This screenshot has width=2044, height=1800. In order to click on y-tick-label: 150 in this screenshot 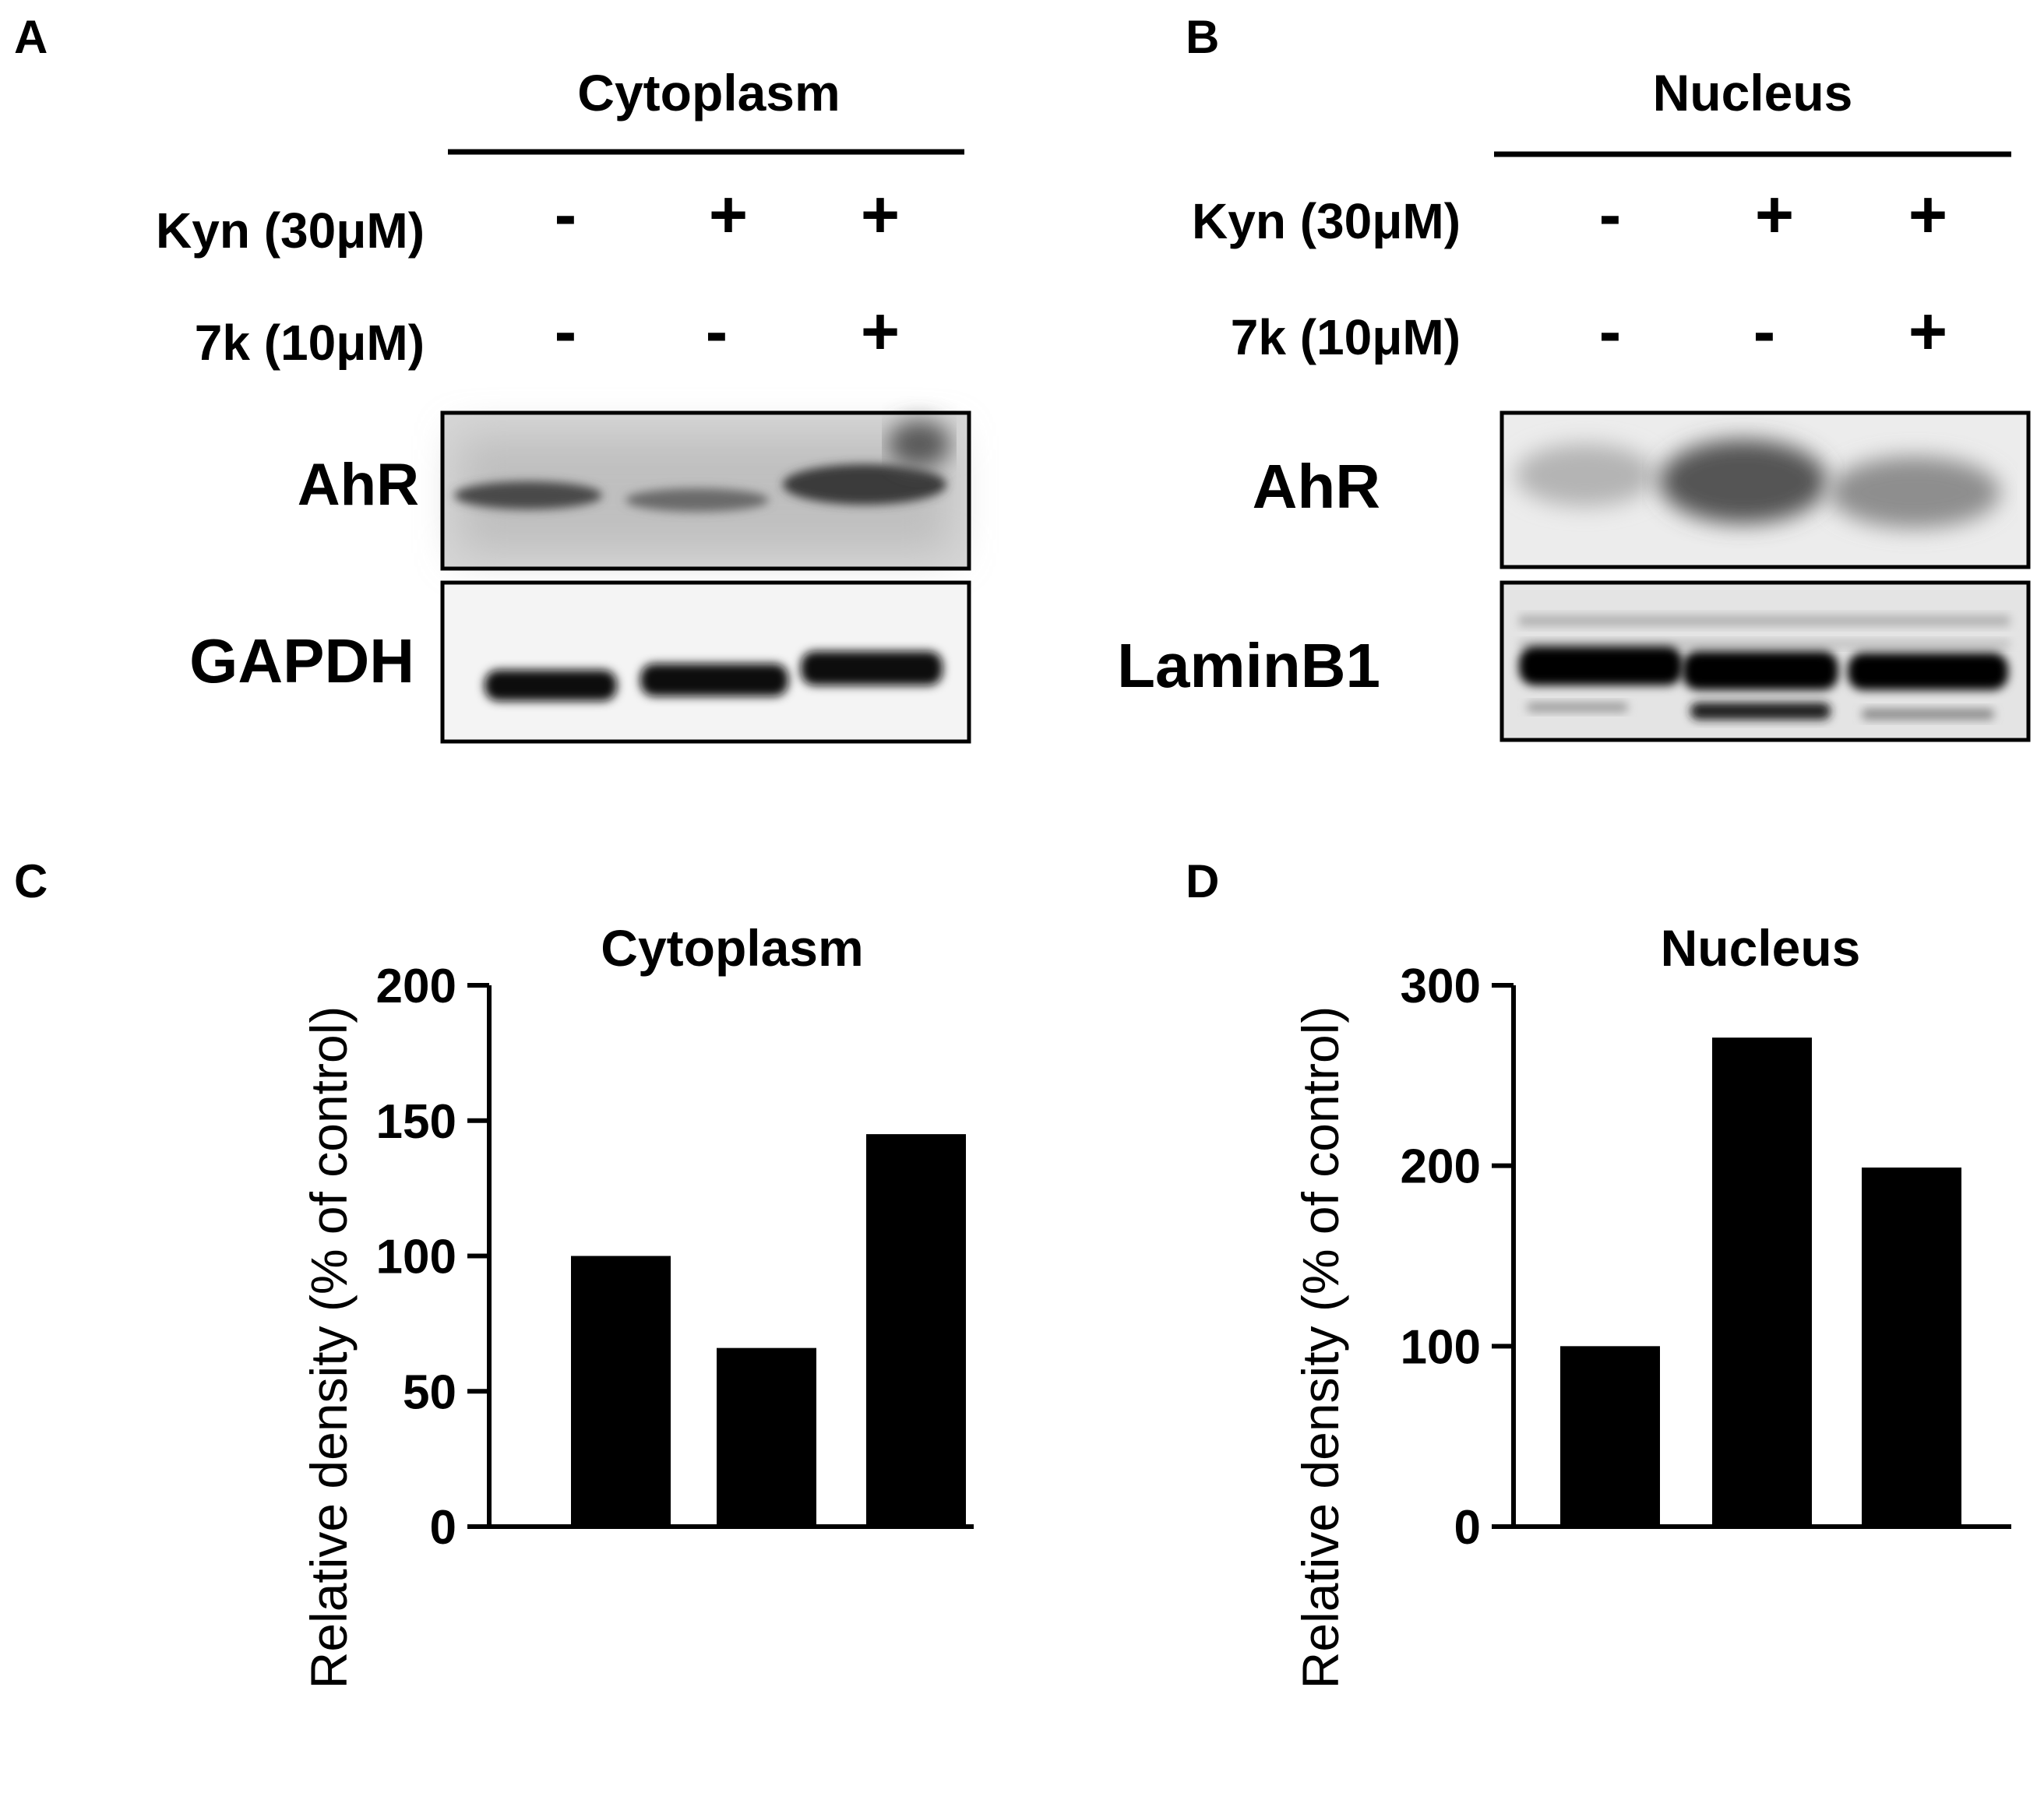, I will do `click(416, 1122)`.